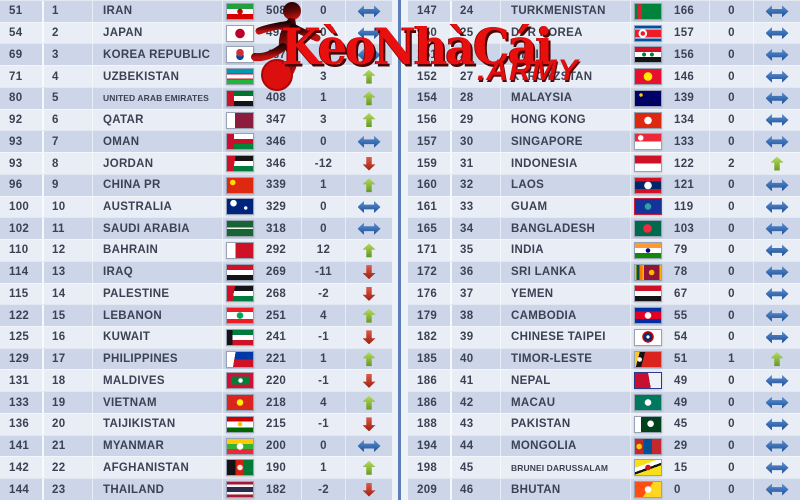 Image resolution: width=800 pixels, height=500 pixels. Describe the element at coordinates (279, 33) in the screenshot. I see `points: 493` at that location.